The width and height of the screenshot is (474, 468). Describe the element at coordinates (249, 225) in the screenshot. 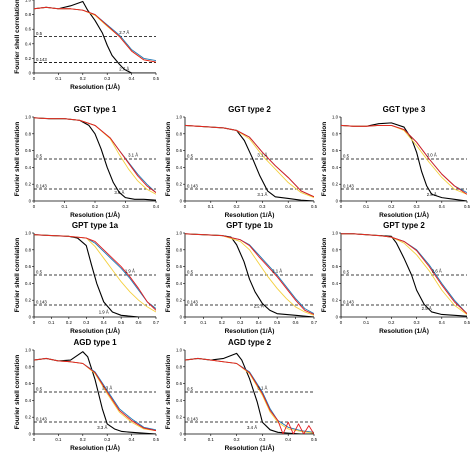

I see `panel-title: GPT type 1b` at that location.